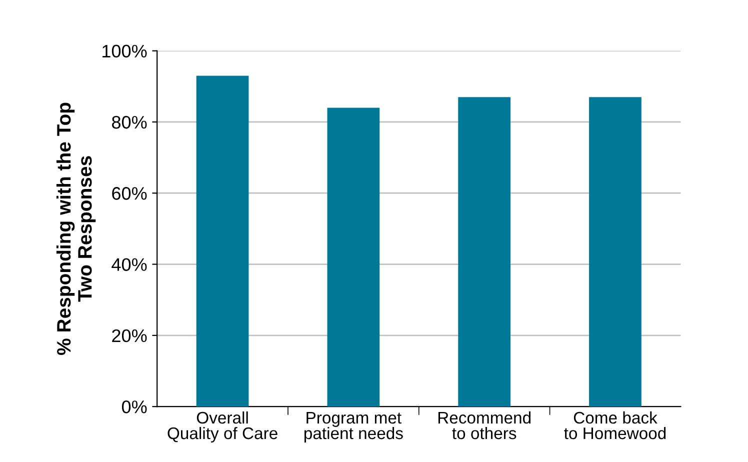 This screenshot has height=462, width=748. I want to click on y-tick-label: 40%, so click(129, 264).